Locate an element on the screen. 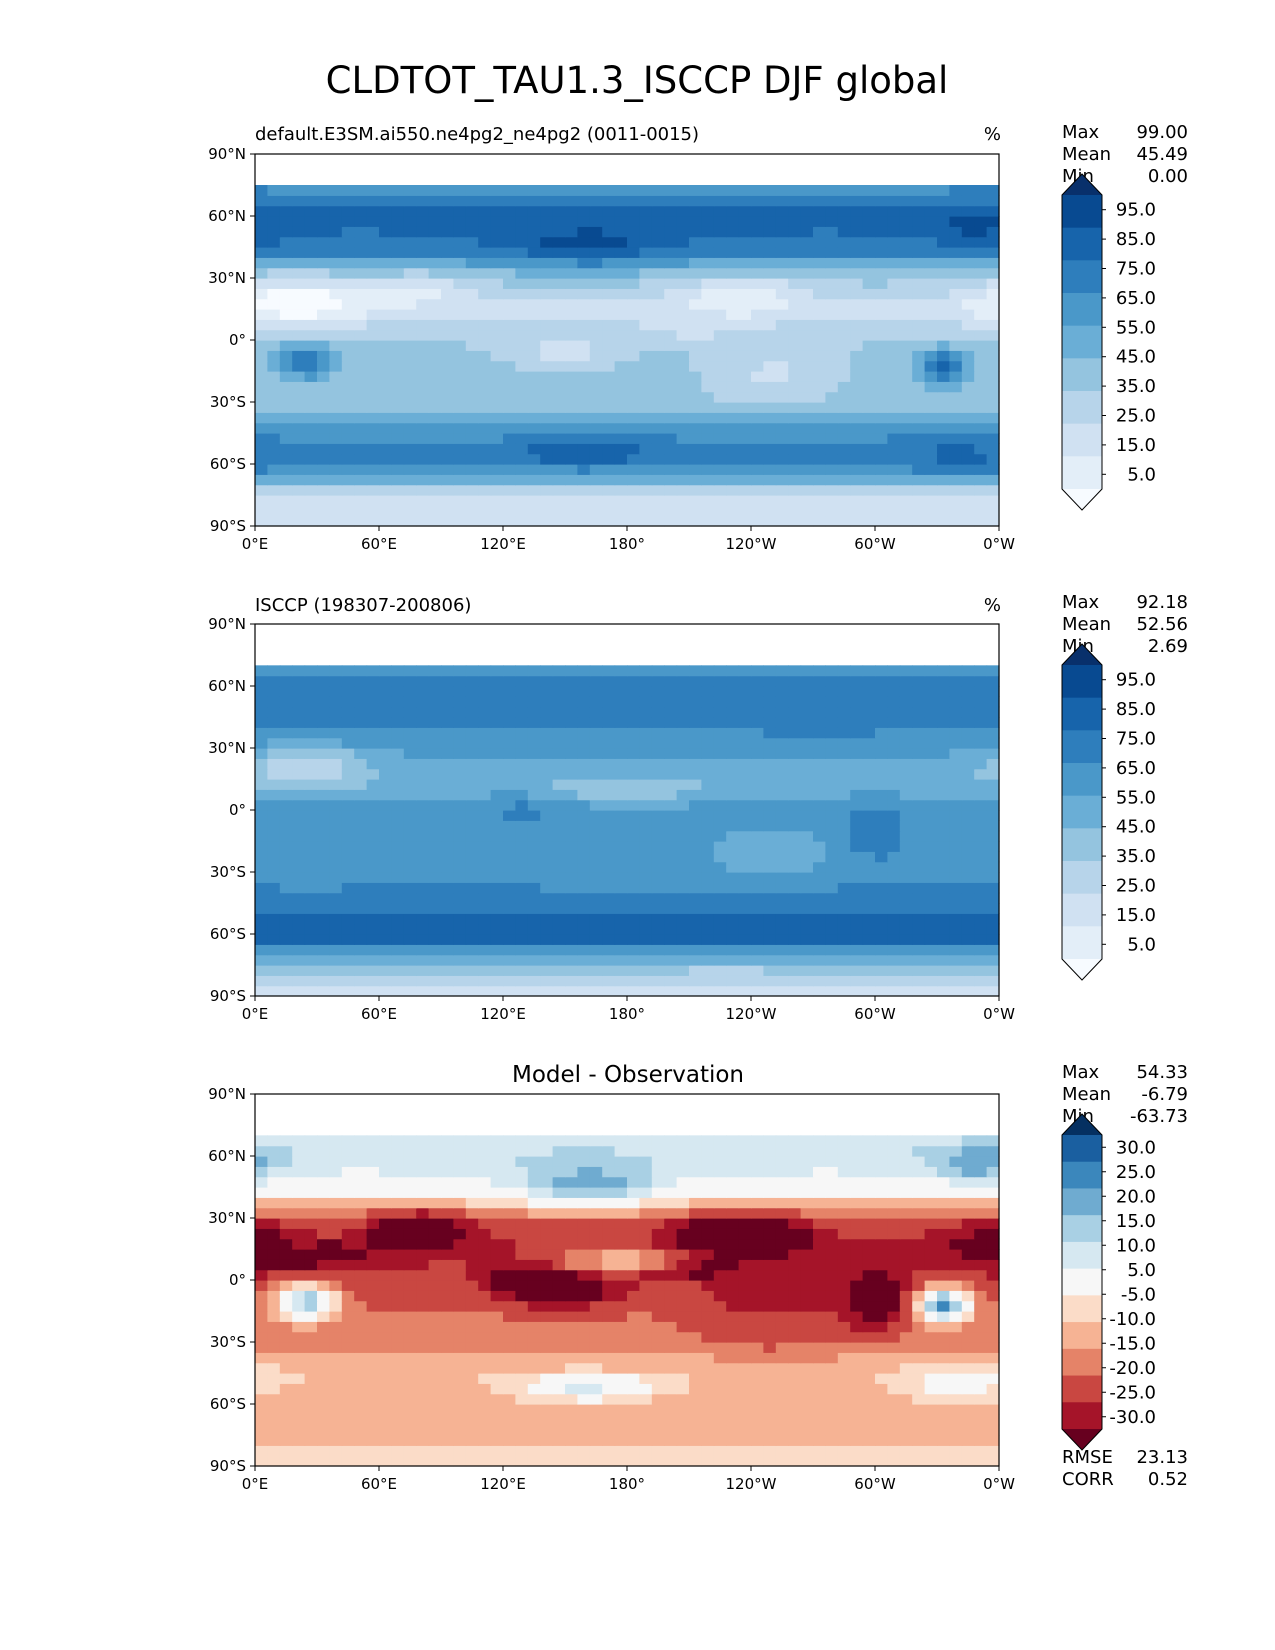 This screenshot has width=1275, height=1650. stat-value: 92.18 is located at coordinates (1162, 602).